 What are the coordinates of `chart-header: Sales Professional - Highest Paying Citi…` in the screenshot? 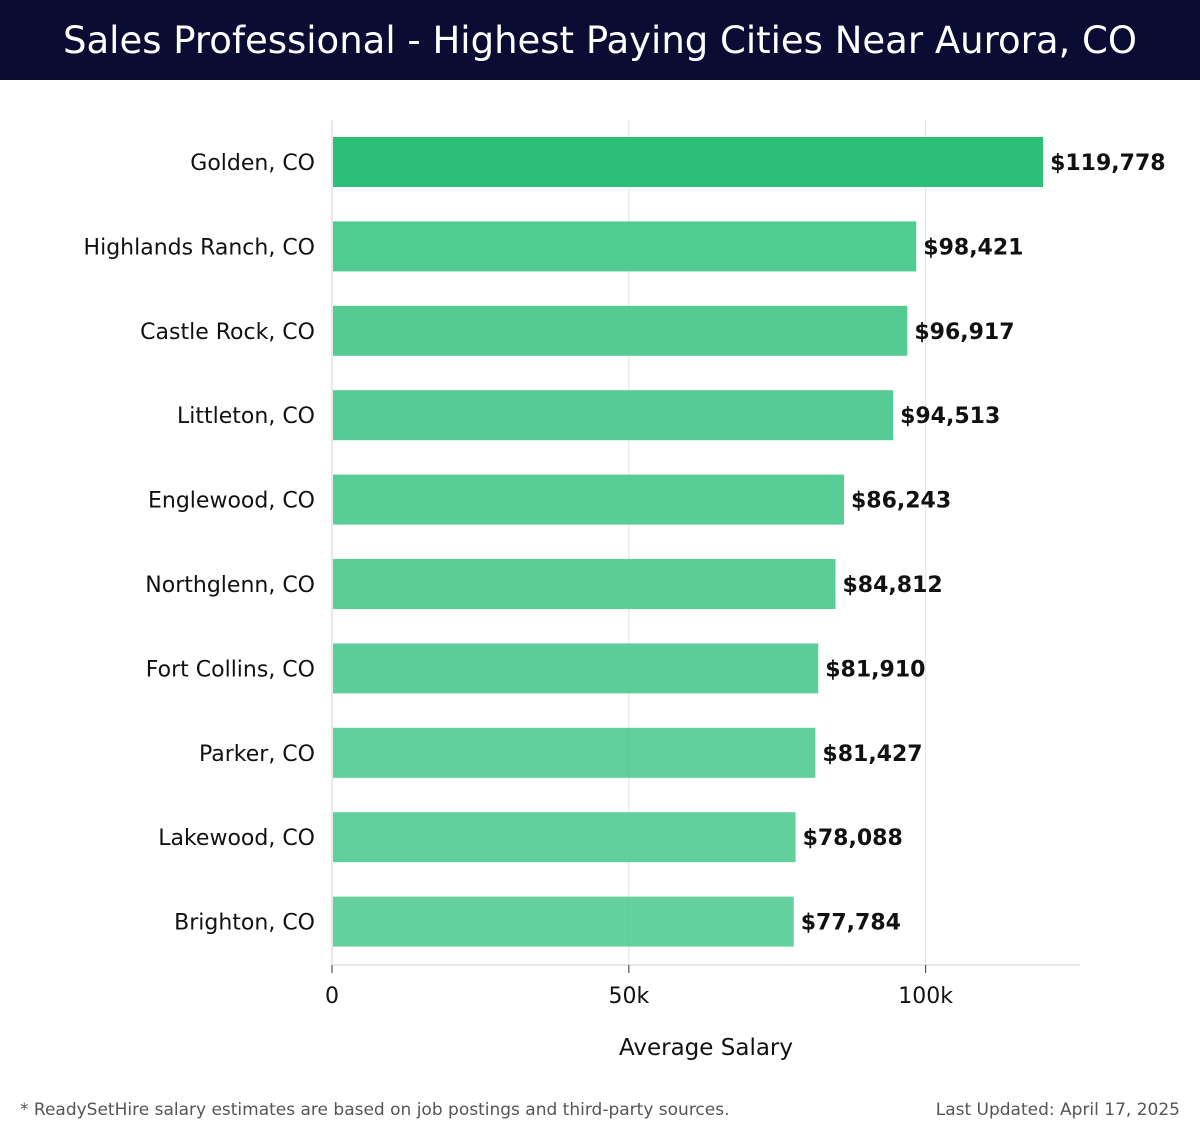 It's located at (600, 40).